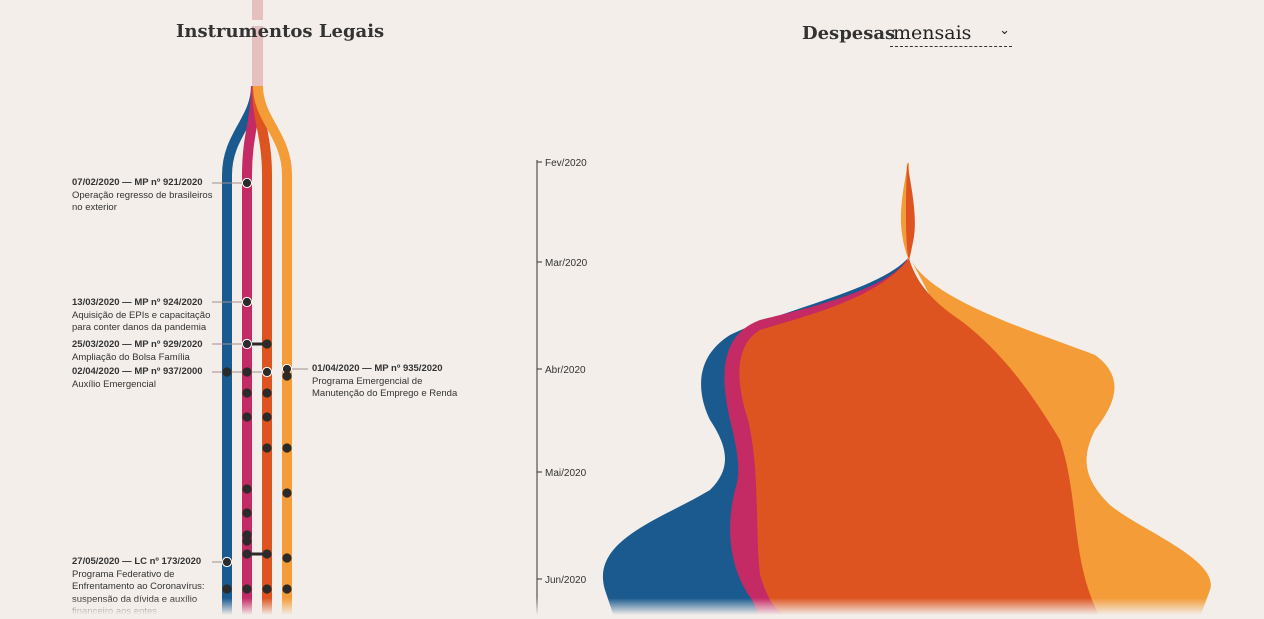  I want to click on line-orange, so click(272, 351).